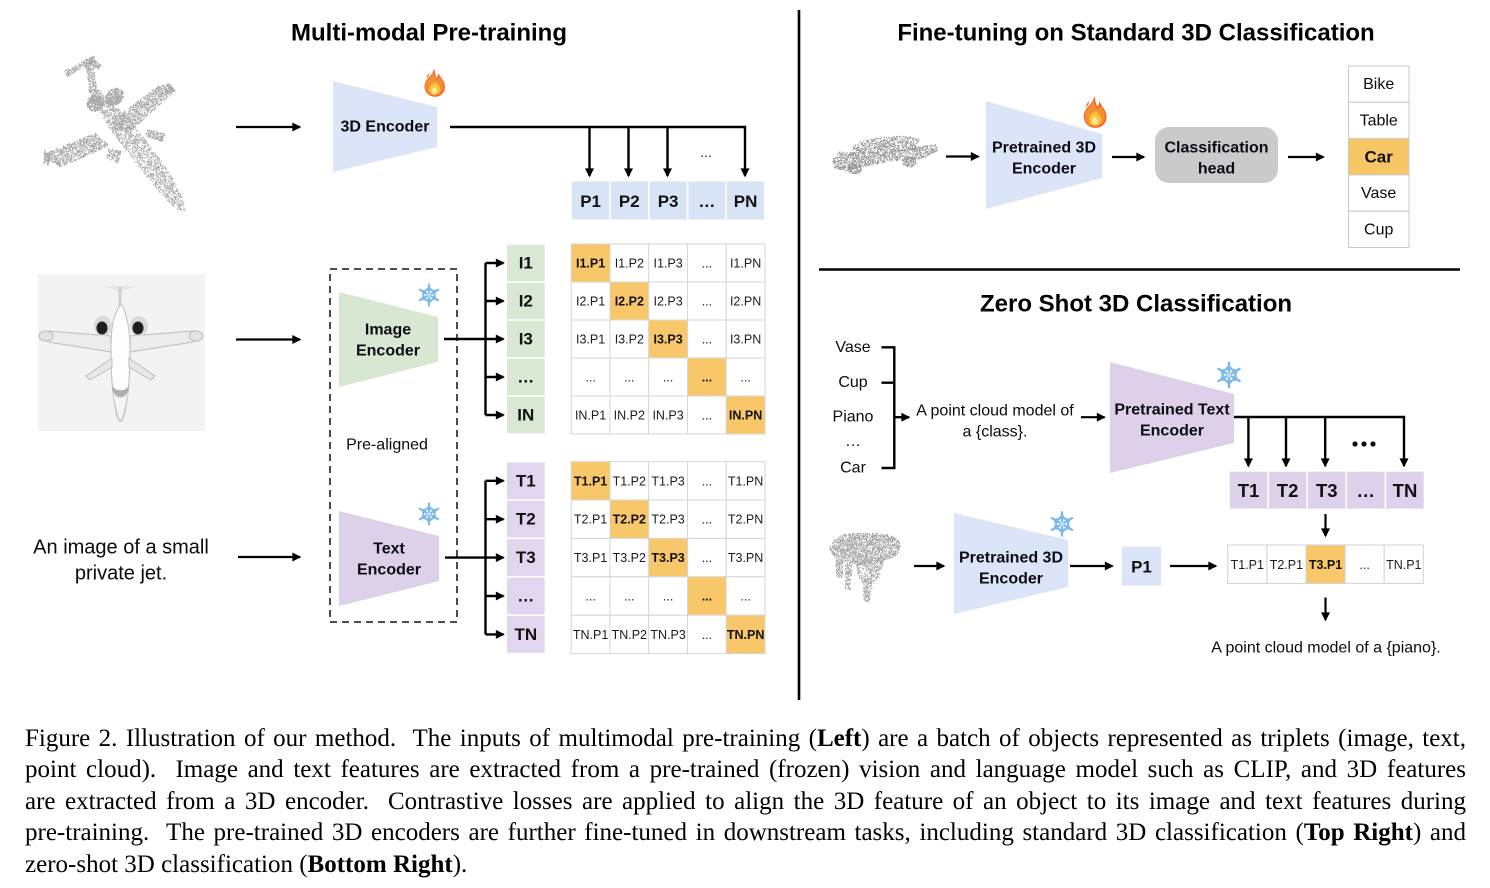  Describe the element at coordinates (1288, 490) in the screenshot. I see `svg-text: T2` at that location.